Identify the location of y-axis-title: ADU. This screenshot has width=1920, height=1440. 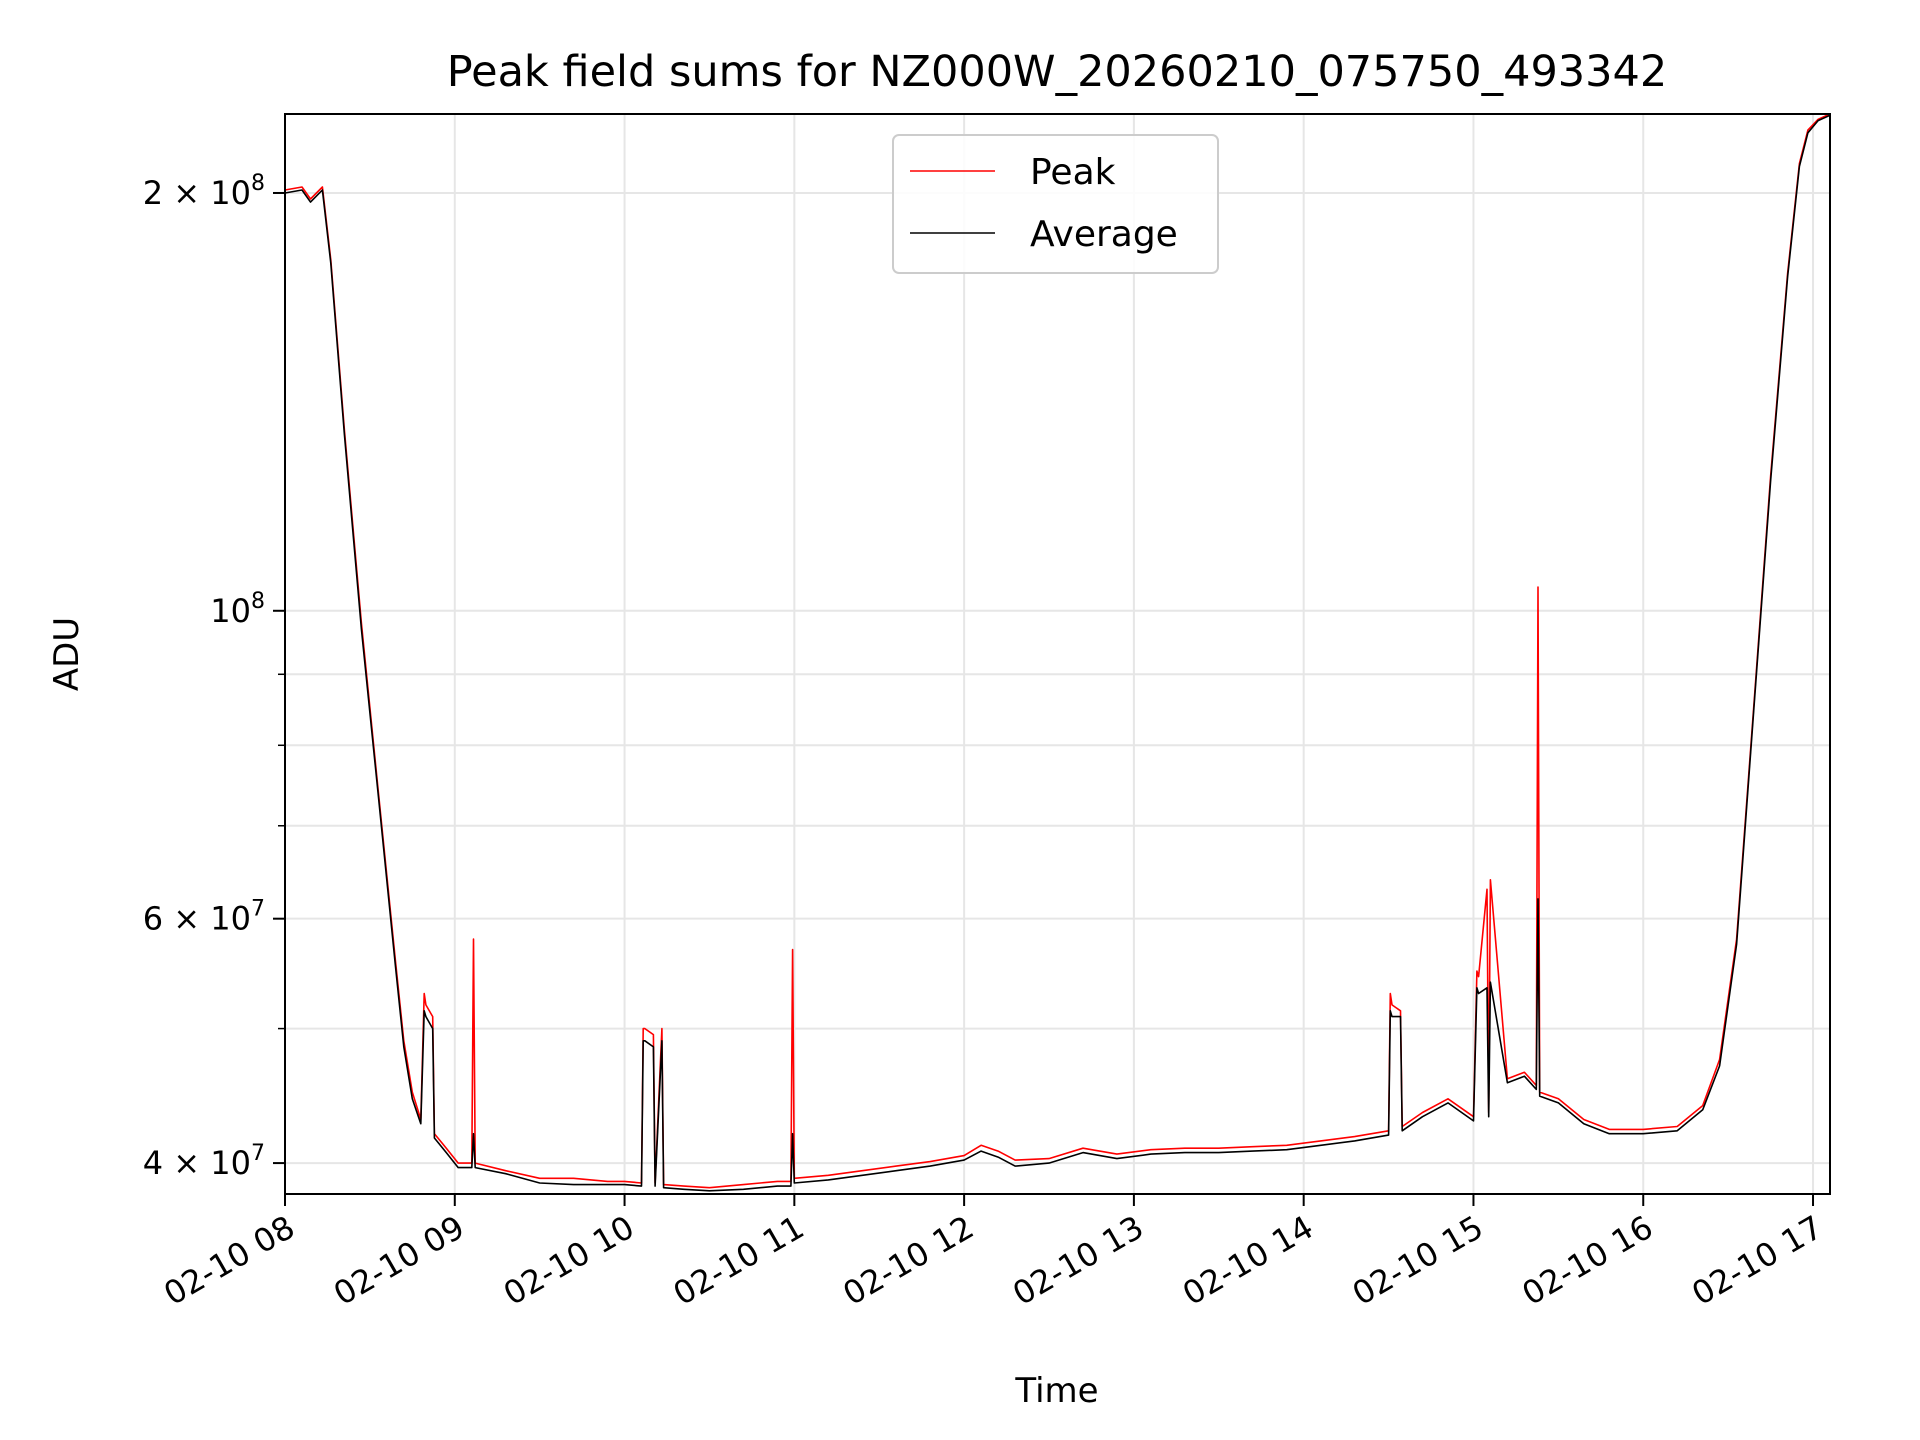
(67, 654).